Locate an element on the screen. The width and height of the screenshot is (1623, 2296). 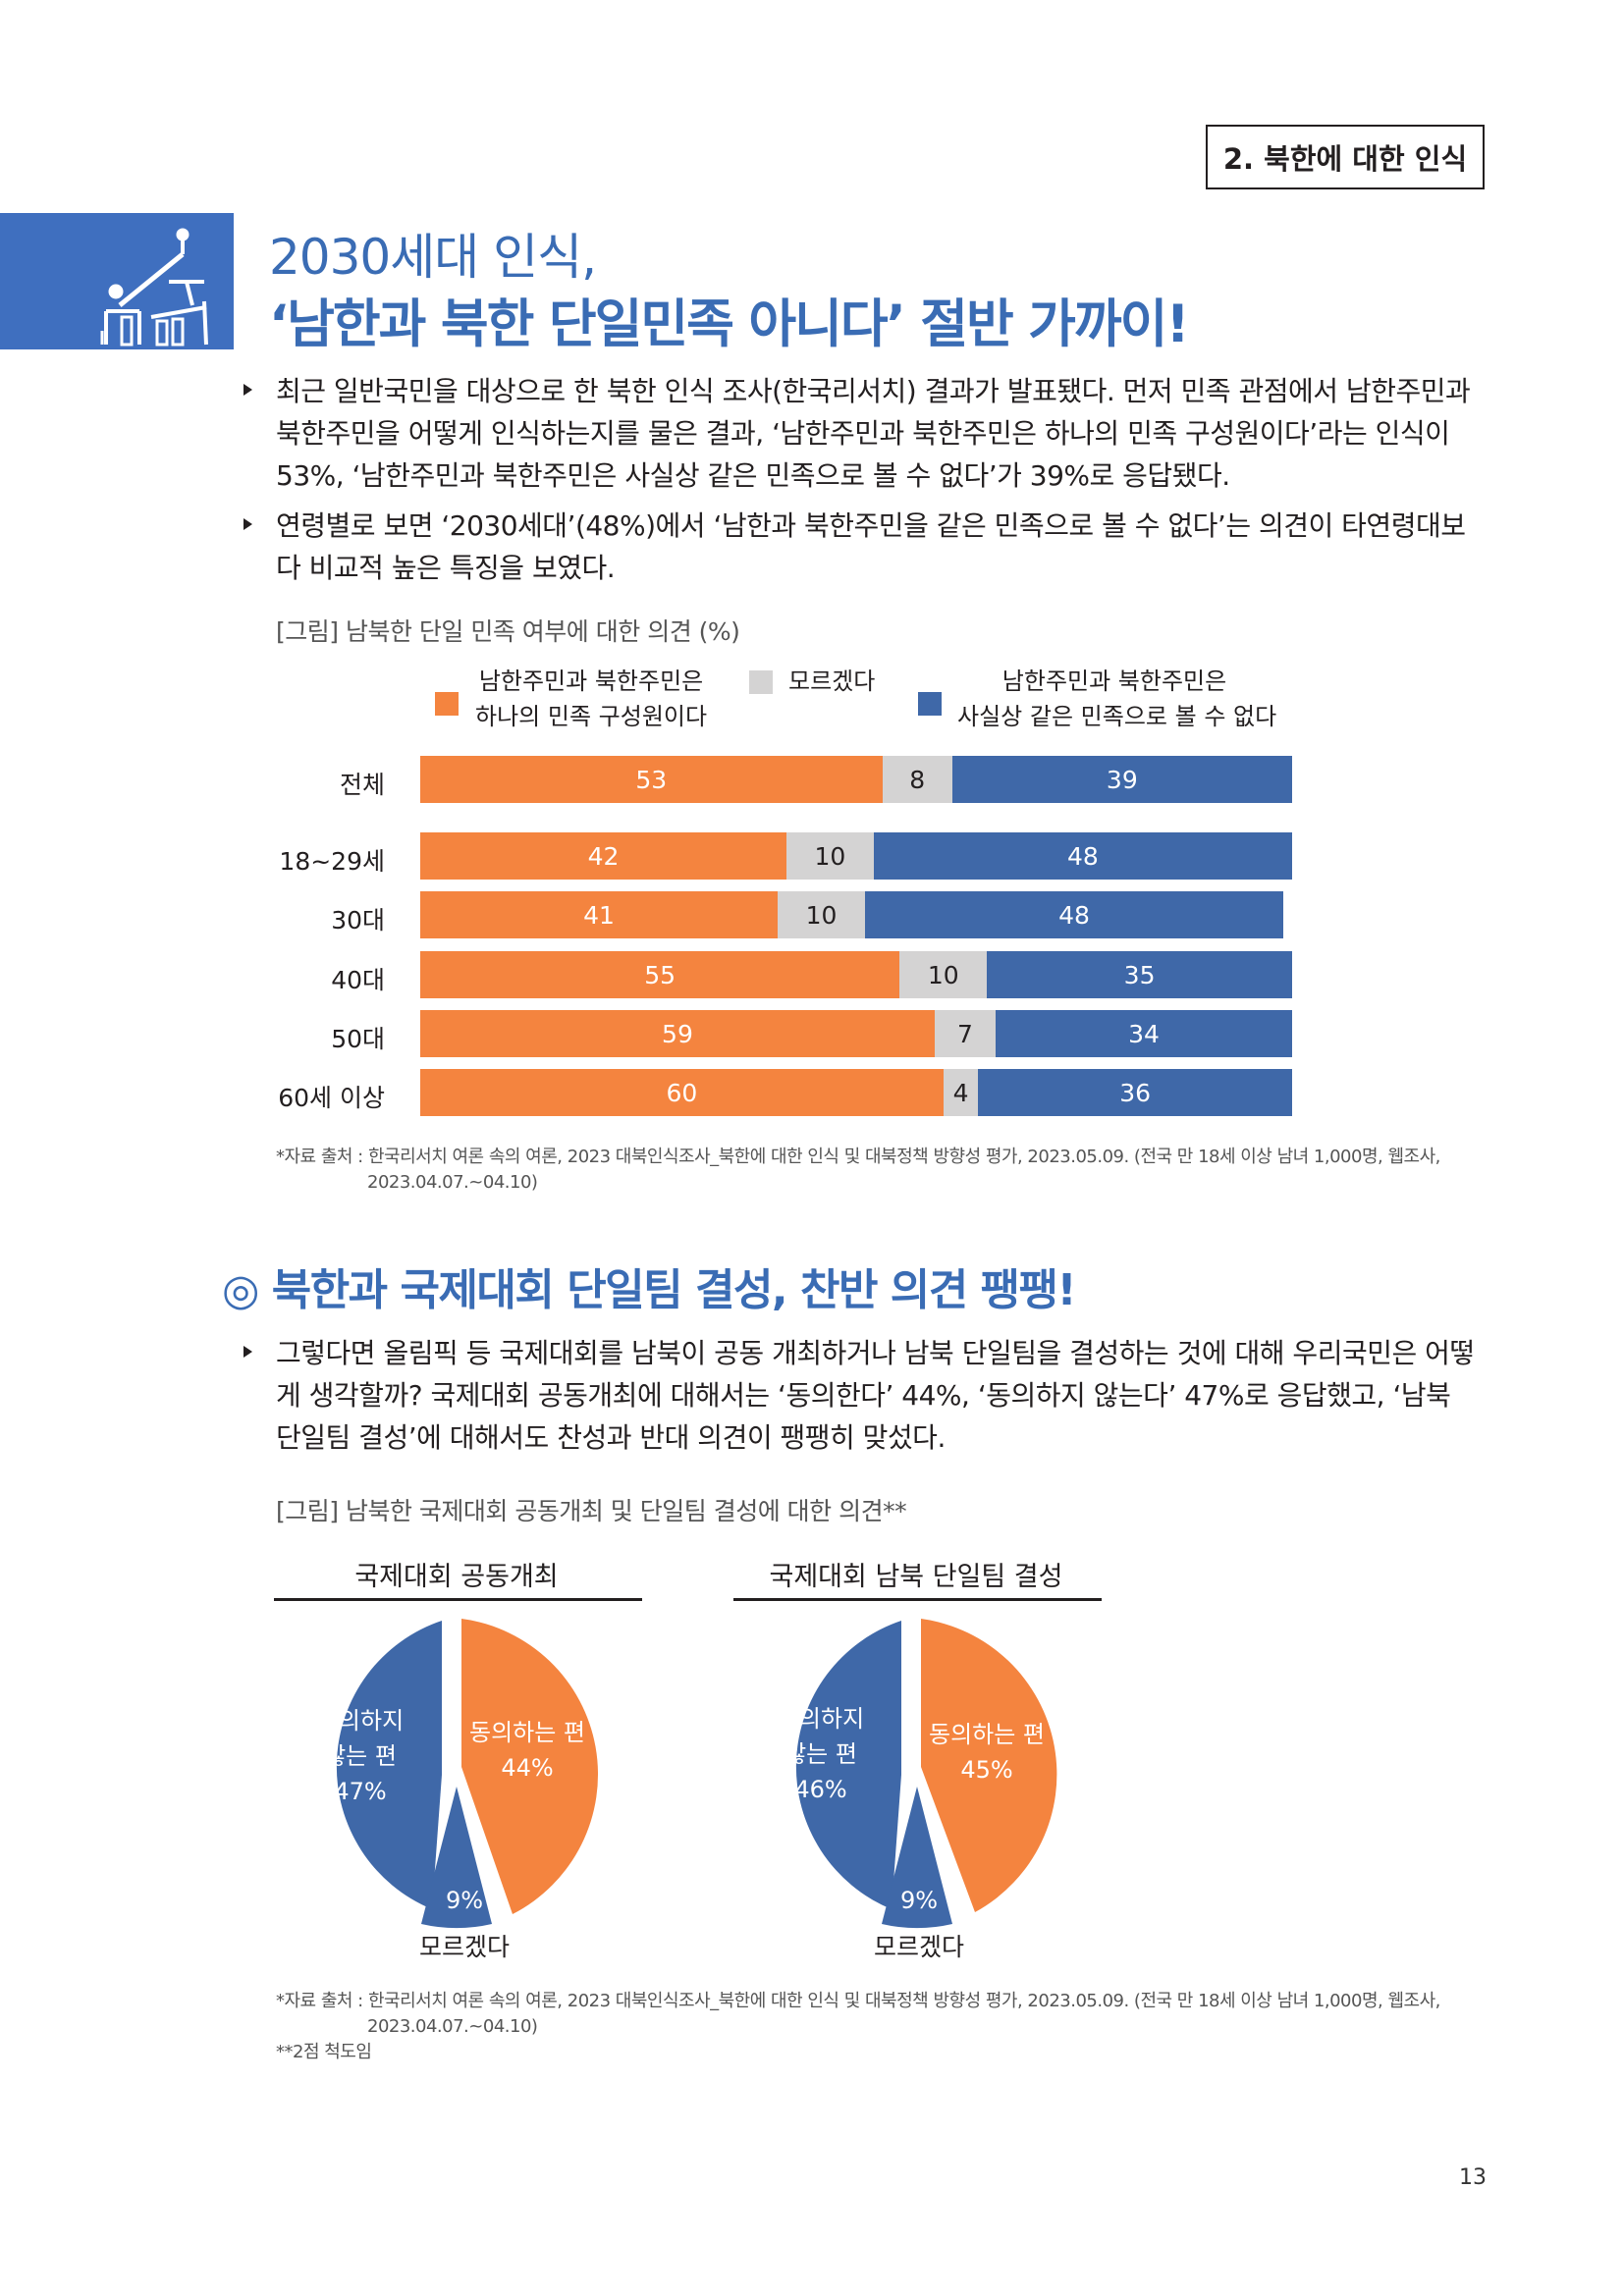
bar-segment: 4 is located at coordinates (961, 1092).